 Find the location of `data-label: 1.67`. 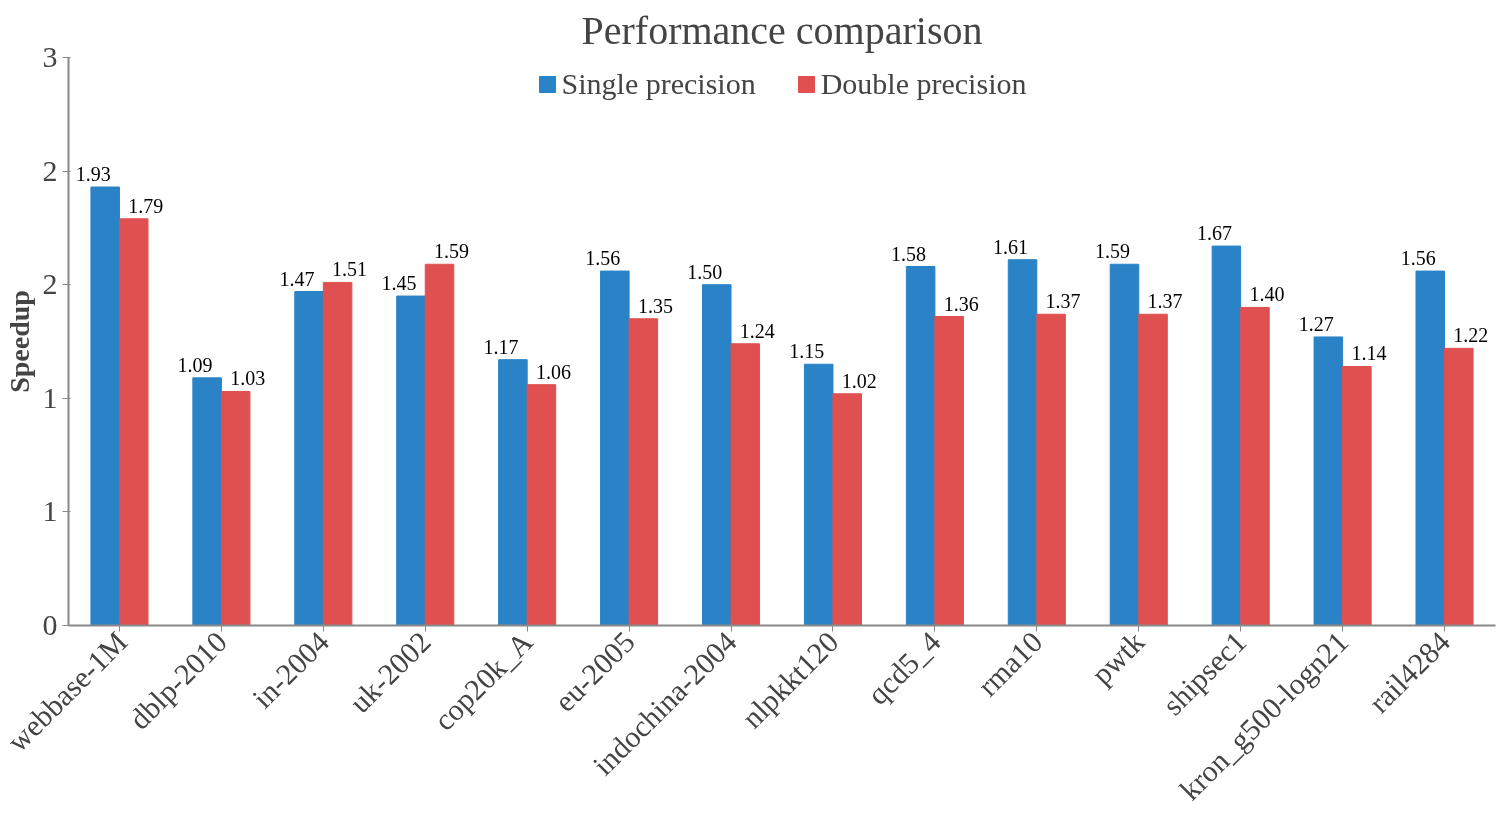

data-label: 1.67 is located at coordinates (1214, 233).